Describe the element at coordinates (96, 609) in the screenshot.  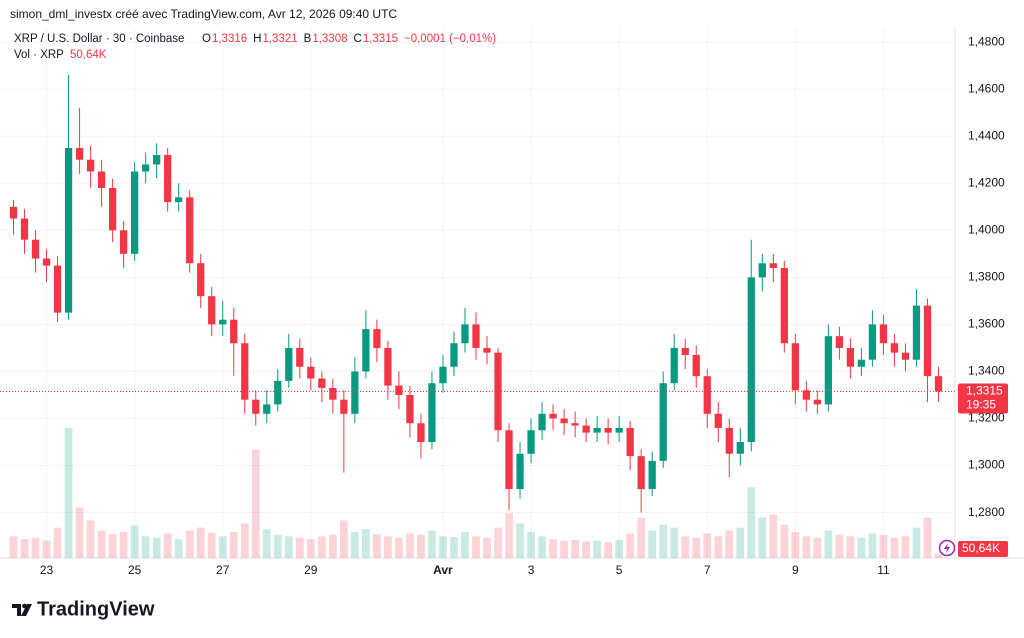
I see `brand: TradingView` at that location.